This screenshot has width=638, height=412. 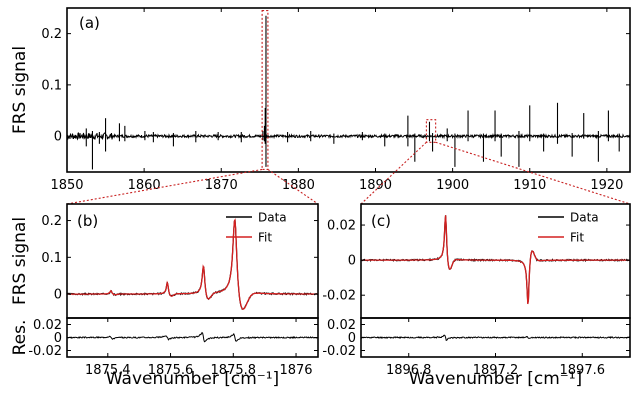 What do you see at coordinates (352, 261) in the screenshot?
I see `panel-c-ytick-label: 0` at bounding box center [352, 261].